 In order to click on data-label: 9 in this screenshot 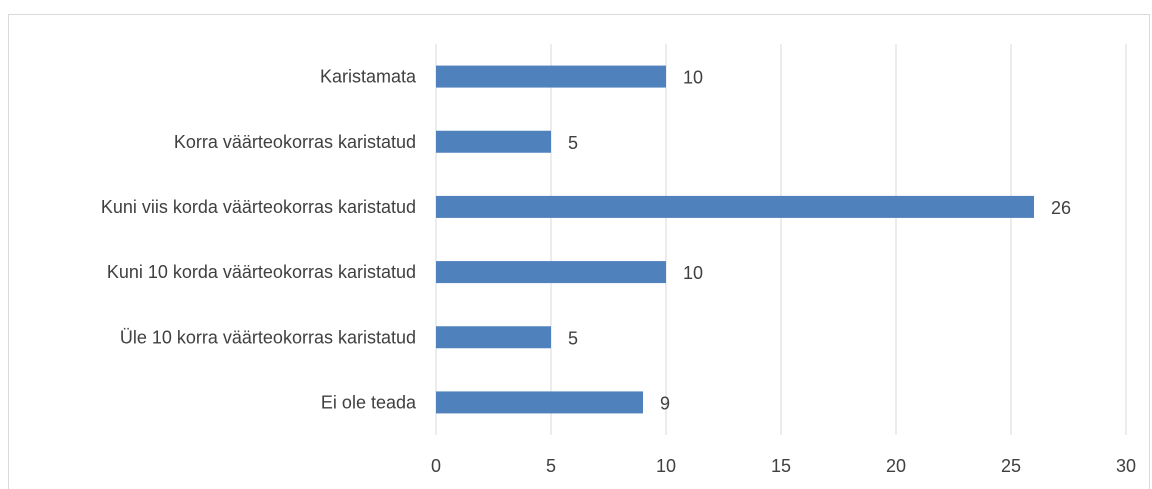, I will do `click(665, 403)`.